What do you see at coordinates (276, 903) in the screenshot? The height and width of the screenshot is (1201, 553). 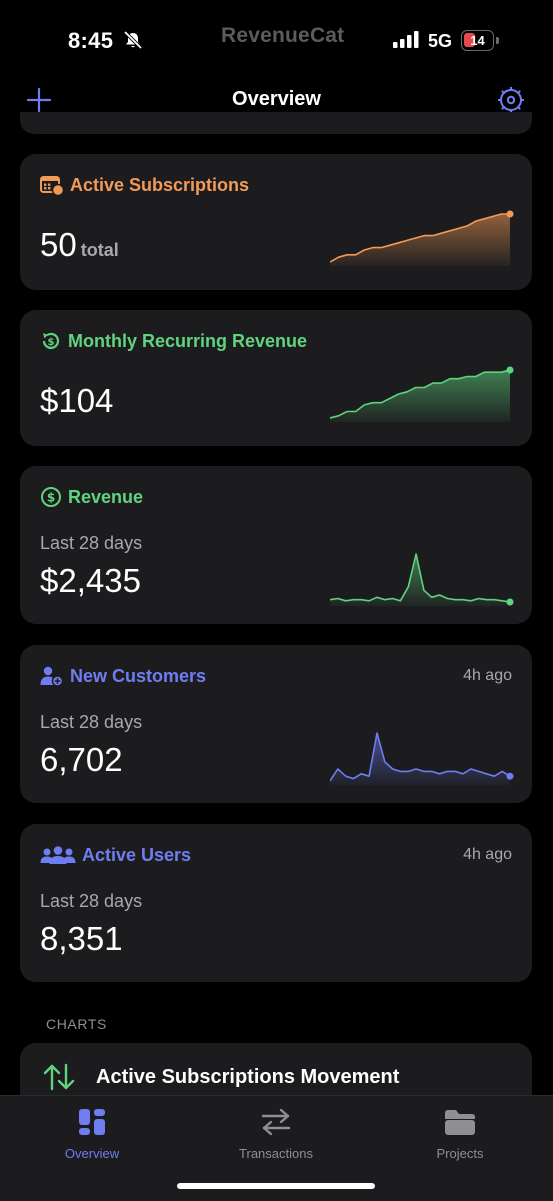 I see `active-users-card: Active Users 4h ago Last 28 days 8,351` at bounding box center [276, 903].